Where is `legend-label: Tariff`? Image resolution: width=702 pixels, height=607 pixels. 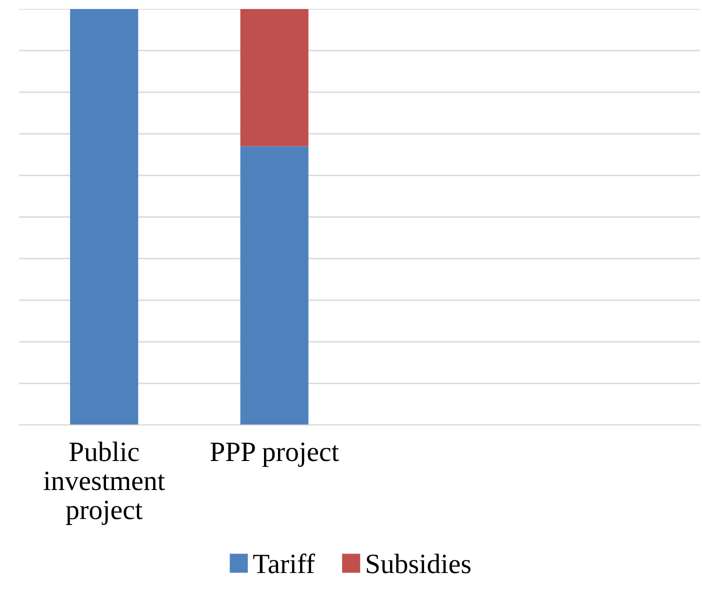 legend-label: Tariff is located at coordinates (284, 563).